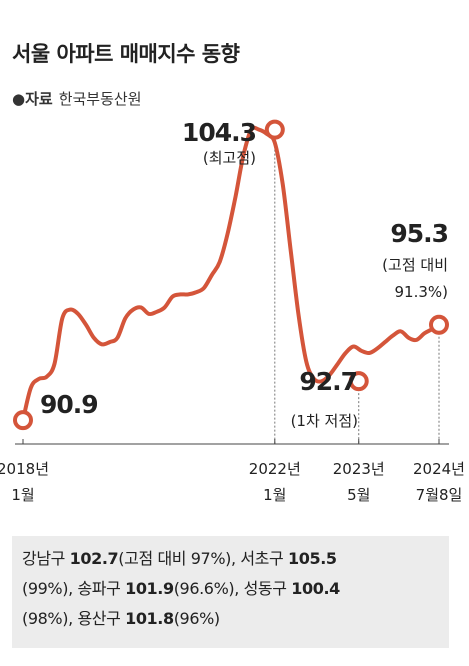 The height and width of the screenshot is (666, 469). Describe the element at coordinates (324, 421) in the screenshot. I see `annotation-note: (1차 저점)` at that location.